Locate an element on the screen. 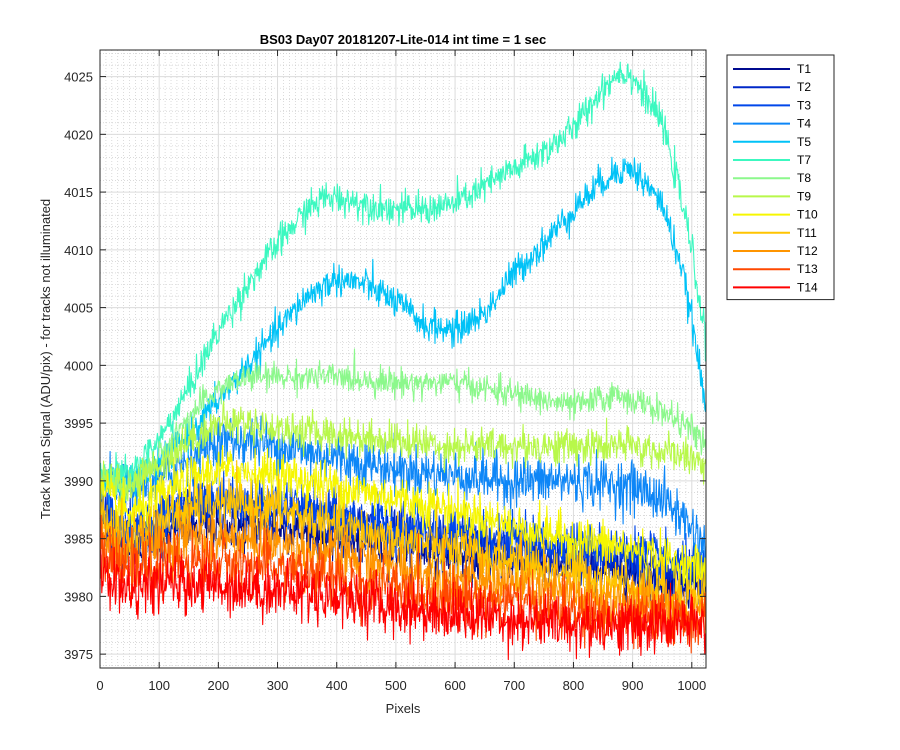 The width and height of the screenshot is (900, 750). series-line-t8 is located at coordinates (403, 425).